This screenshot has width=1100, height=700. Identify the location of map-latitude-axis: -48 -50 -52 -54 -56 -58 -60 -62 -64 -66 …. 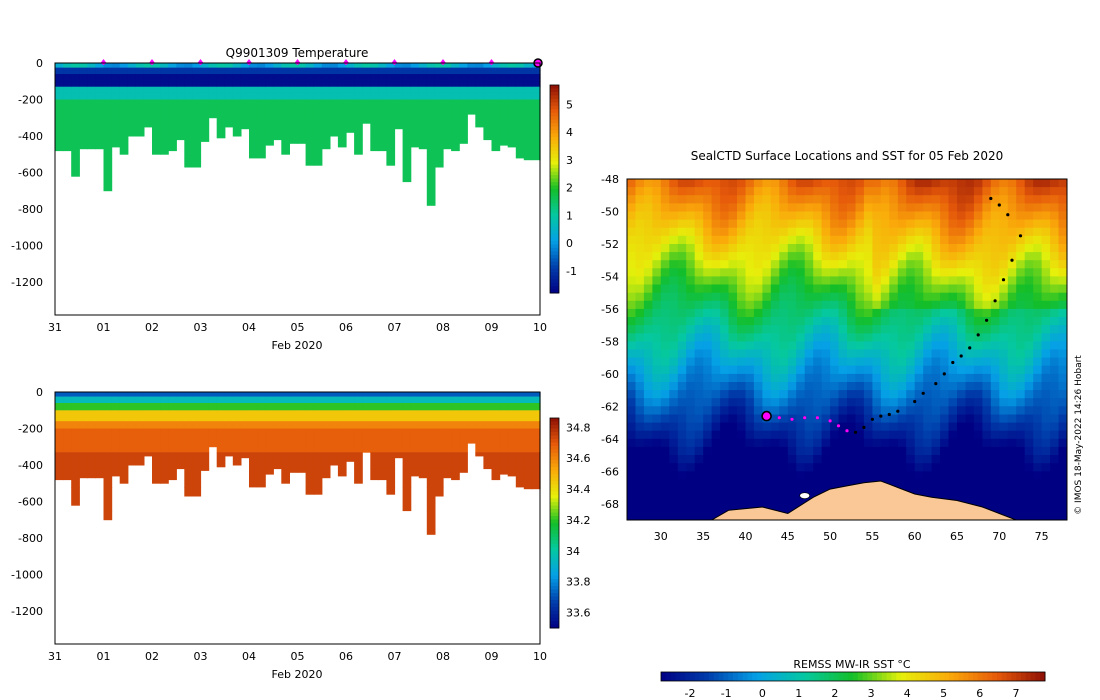
(610, 342).